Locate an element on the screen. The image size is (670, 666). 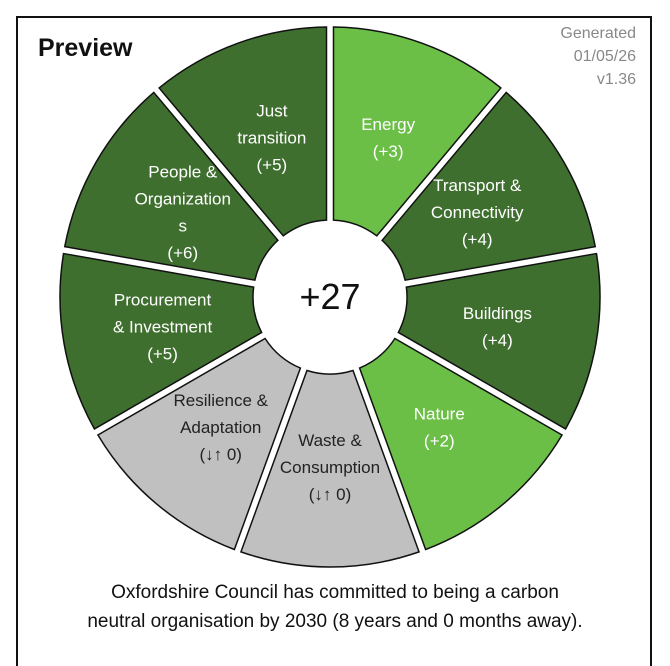
segment-label-line: Adaptation is located at coordinates (220, 427).